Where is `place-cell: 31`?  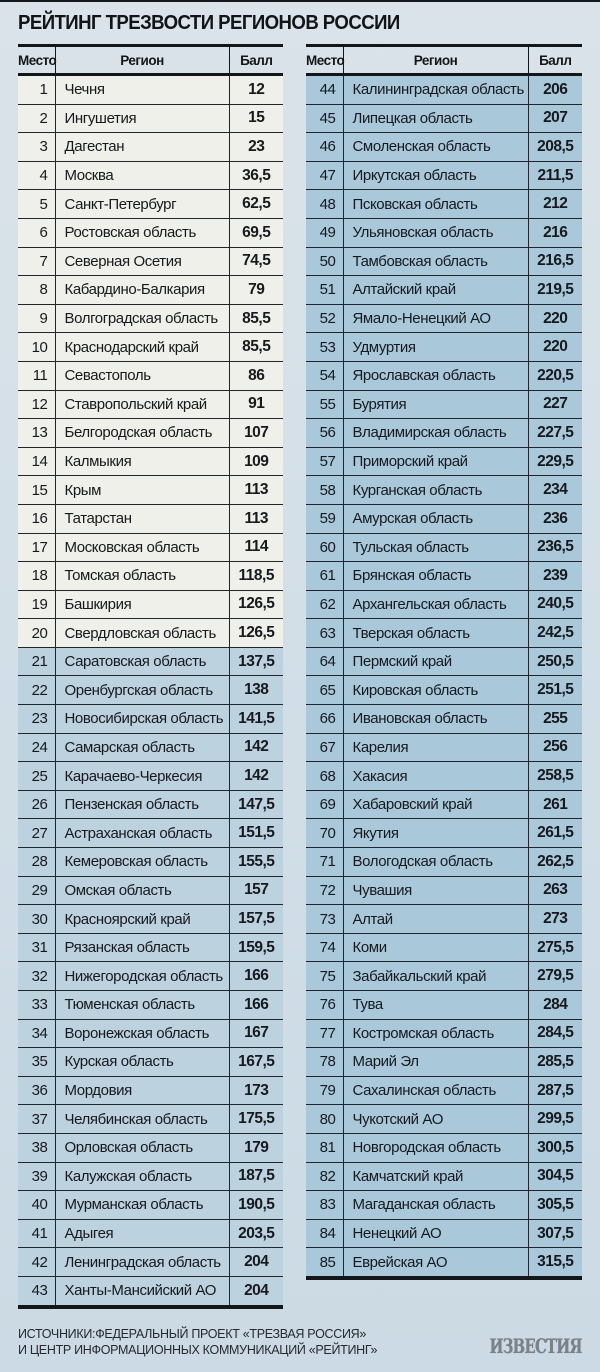 place-cell: 31 is located at coordinates (37, 947).